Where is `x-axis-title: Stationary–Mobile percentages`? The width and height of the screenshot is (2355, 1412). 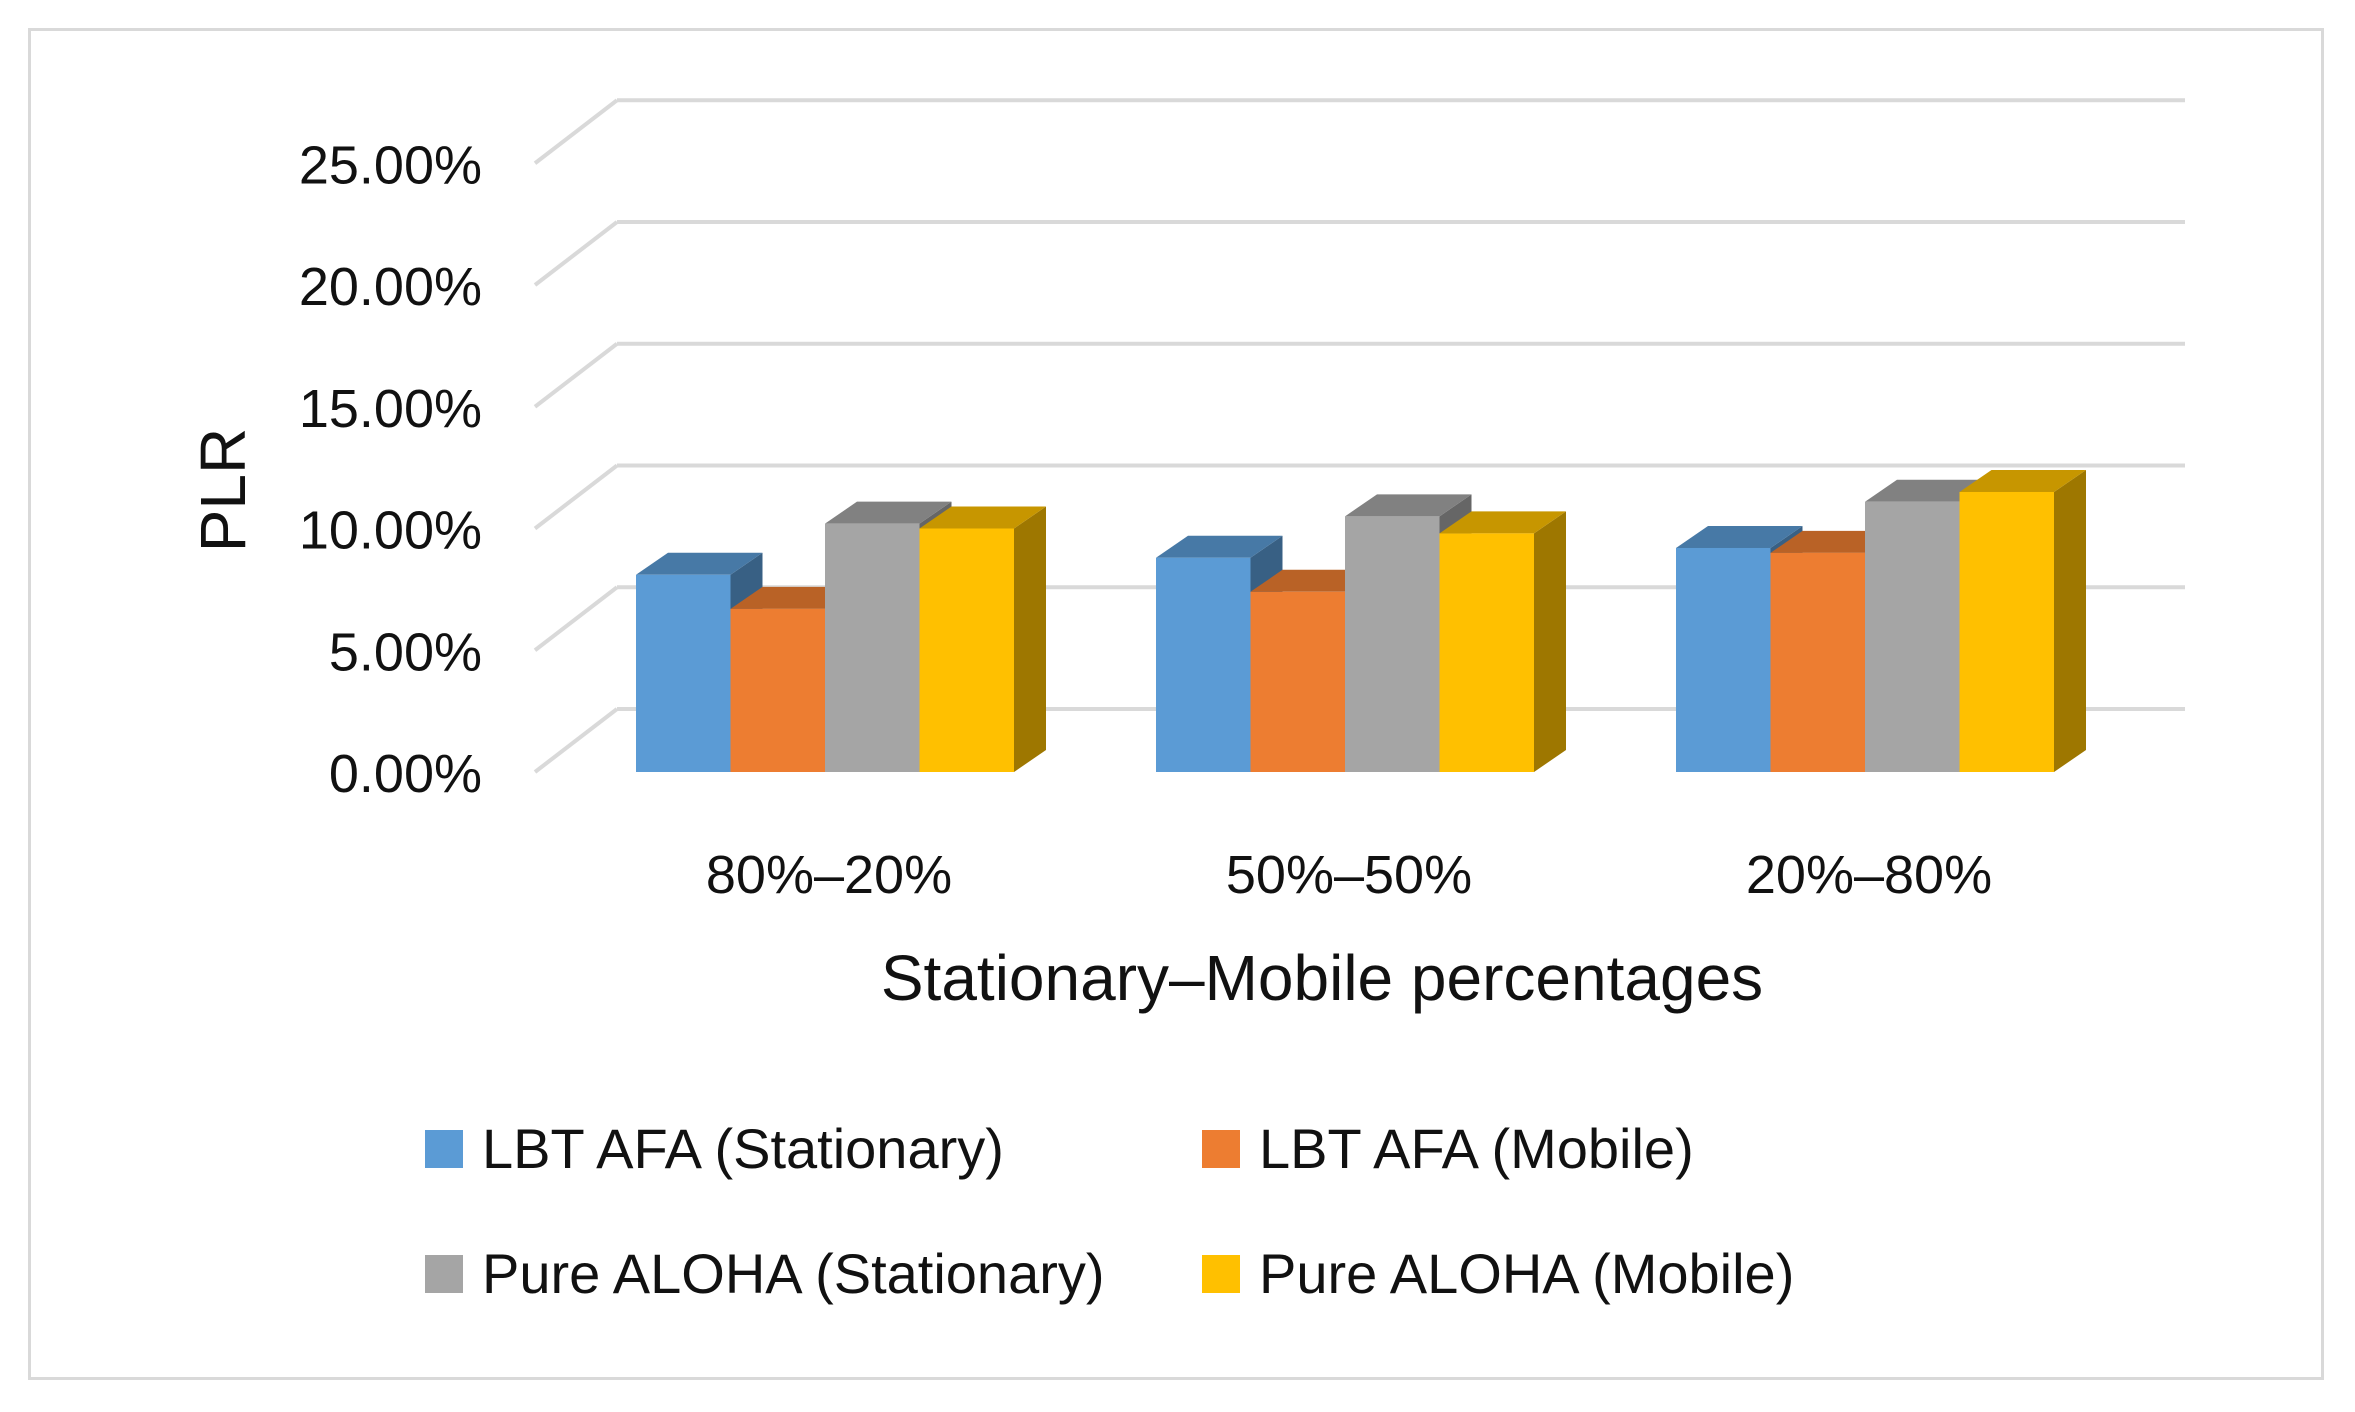 x-axis-title: Stationary–Mobile percentages is located at coordinates (1322, 978).